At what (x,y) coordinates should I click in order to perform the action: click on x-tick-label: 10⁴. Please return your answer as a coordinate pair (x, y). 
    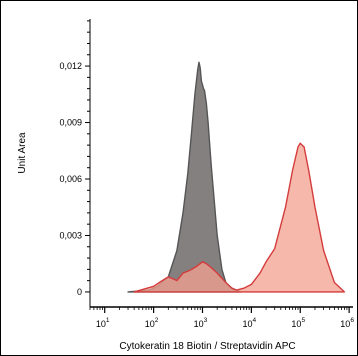
    Looking at the image, I should click on (250, 323).